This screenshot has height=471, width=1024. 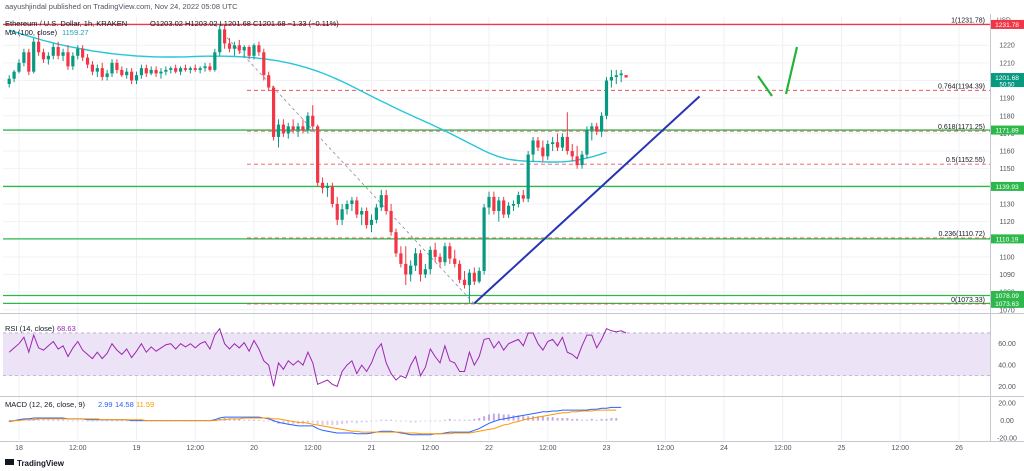 I want to click on rsi-legend-label: RSI (14, close), so click(x=30, y=328).